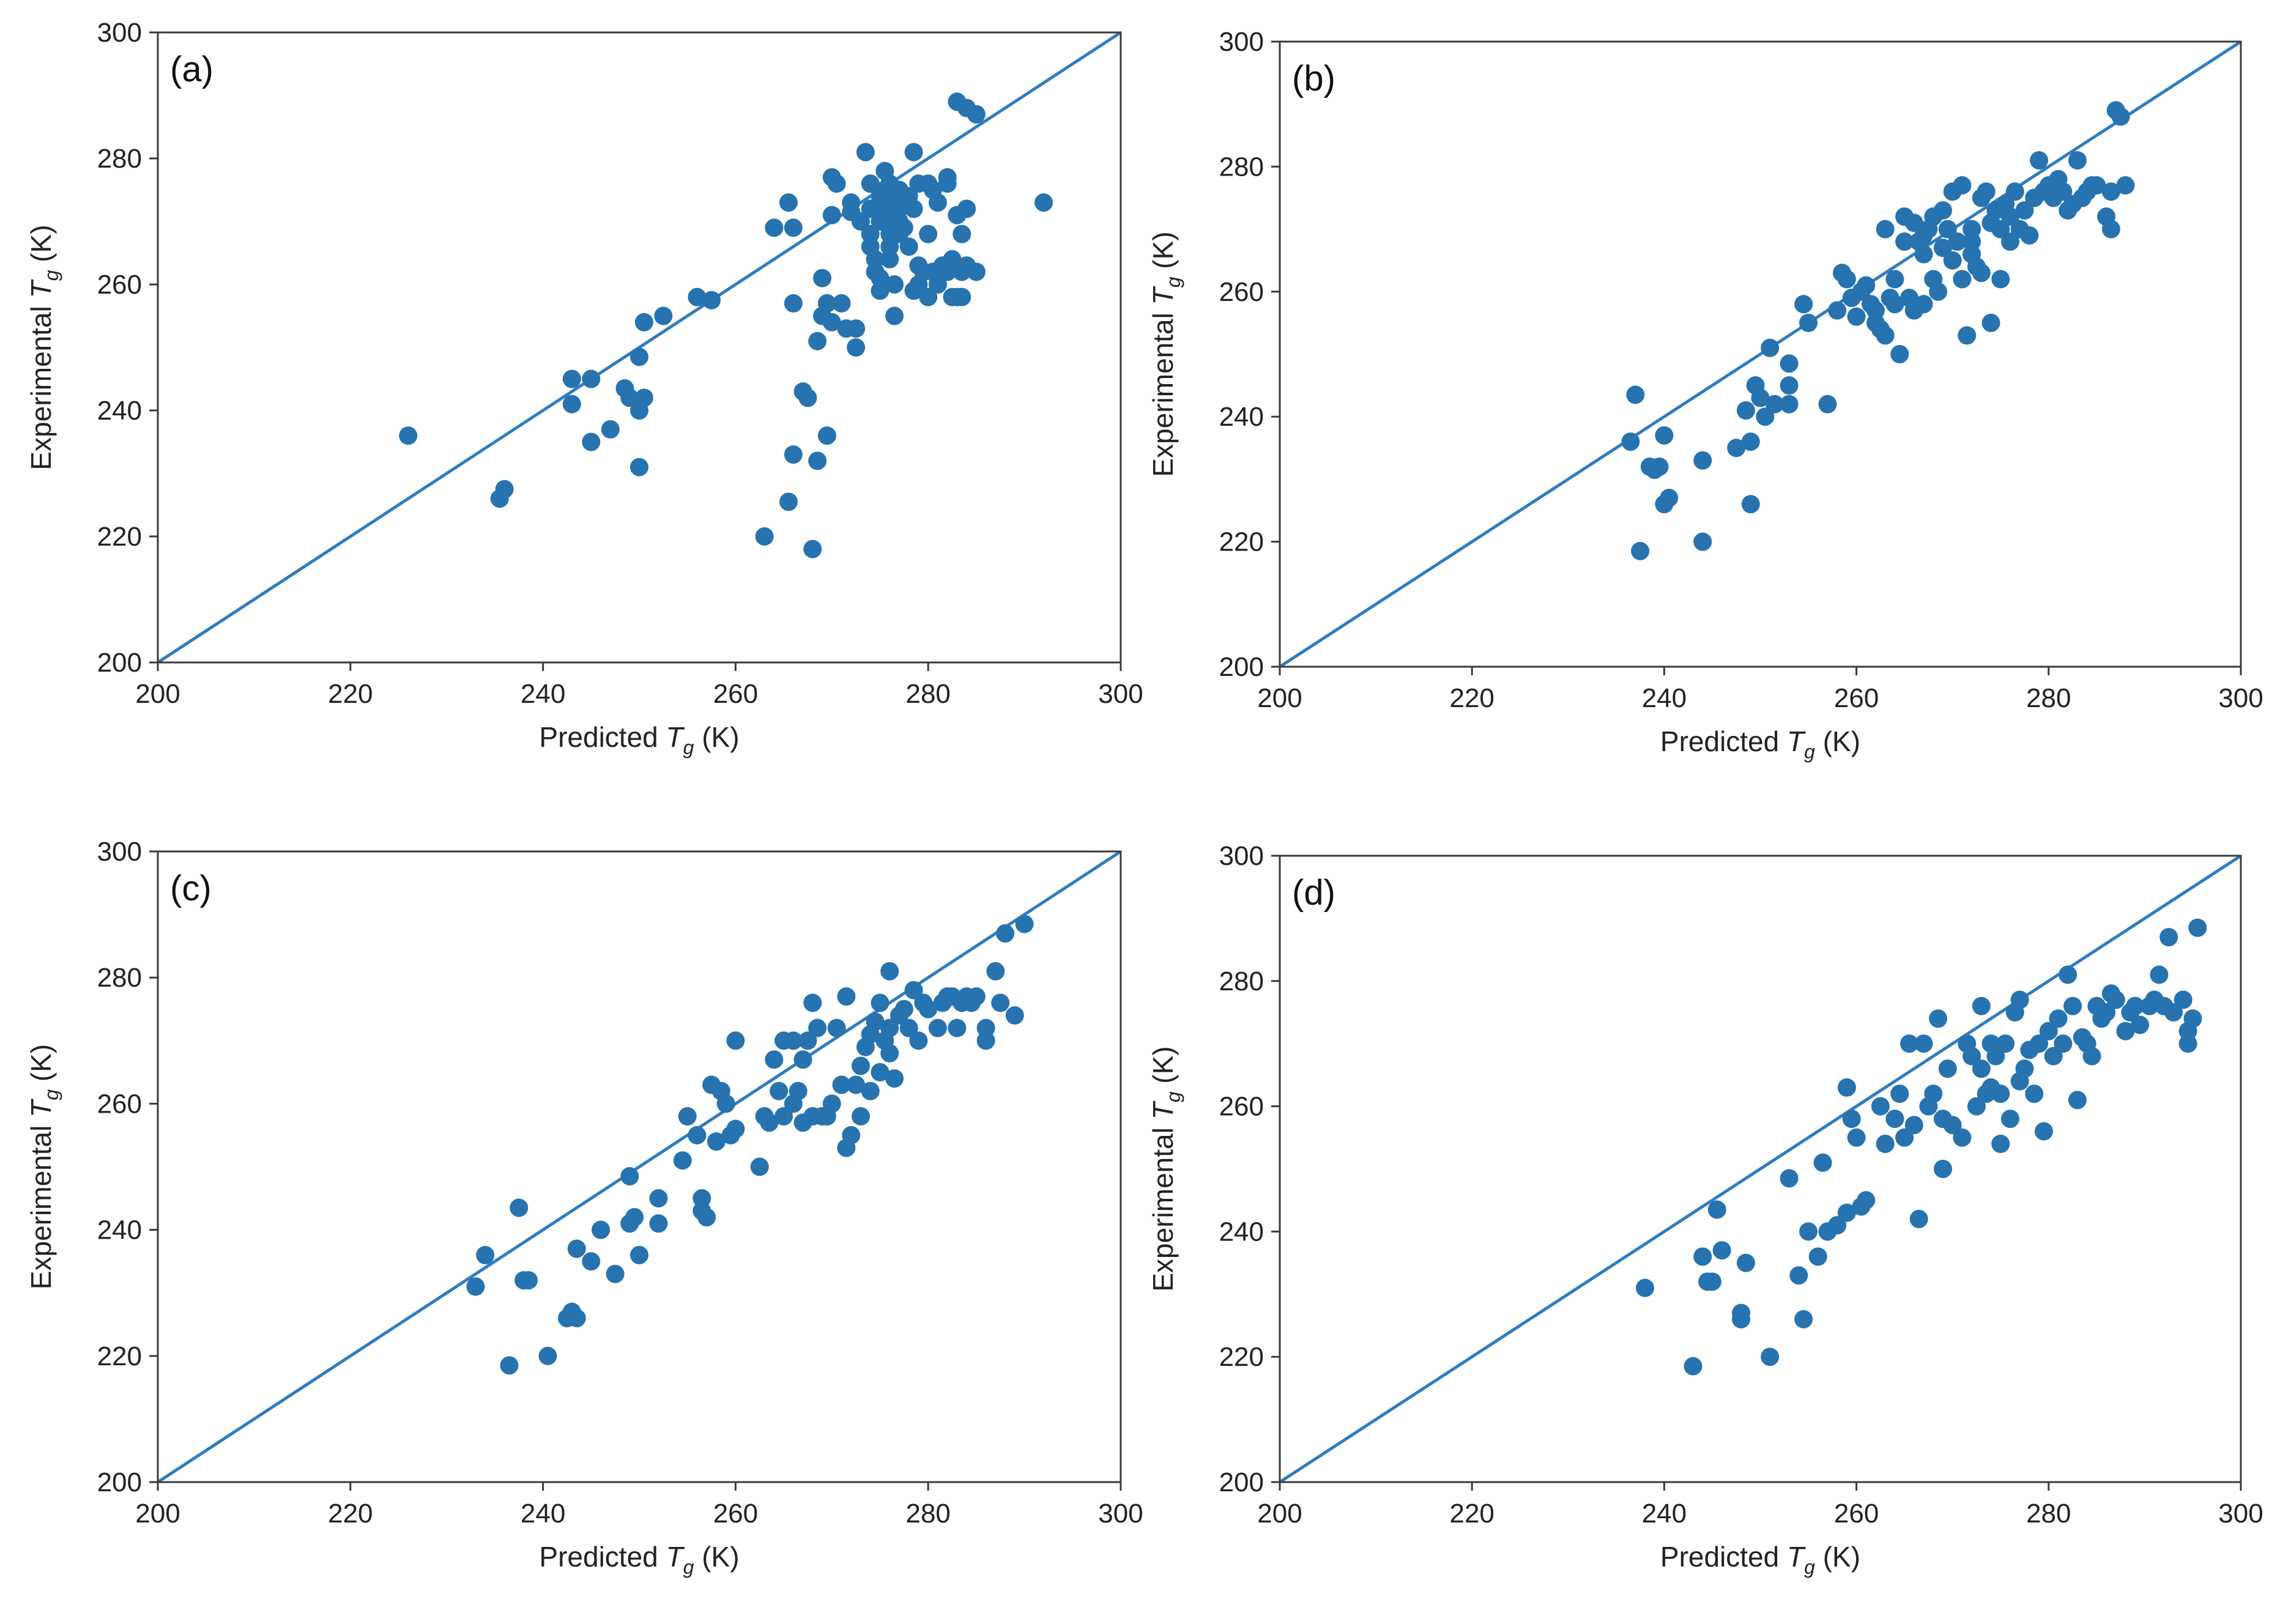 This screenshot has width=2291, height=1624. What do you see at coordinates (1856, 1514) in the screenshot?
I see `x-tick-label: 260` at bounding box center [1856, 1514].